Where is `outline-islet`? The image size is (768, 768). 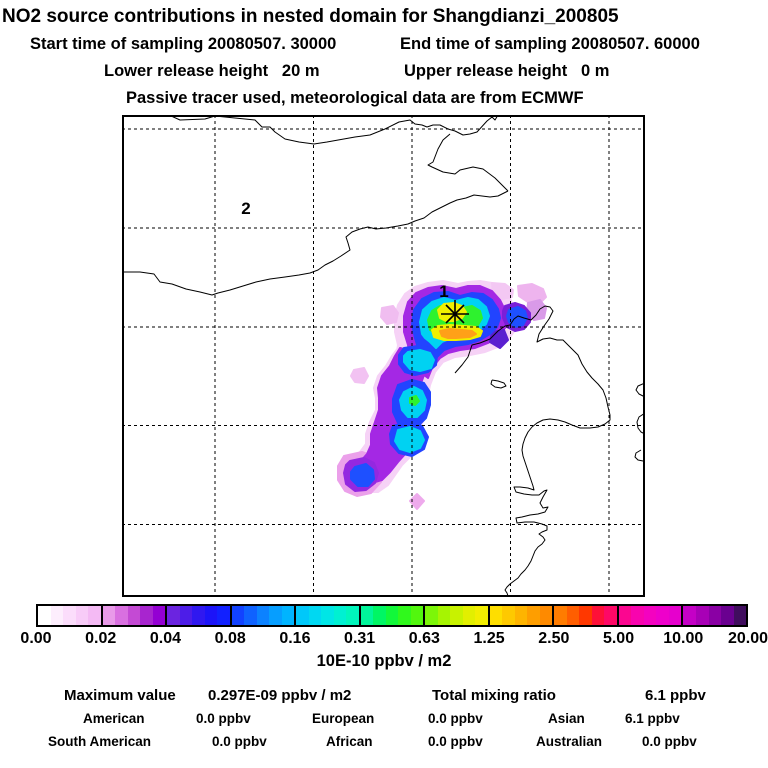 outline-islet is located at coordinates (498, 384).